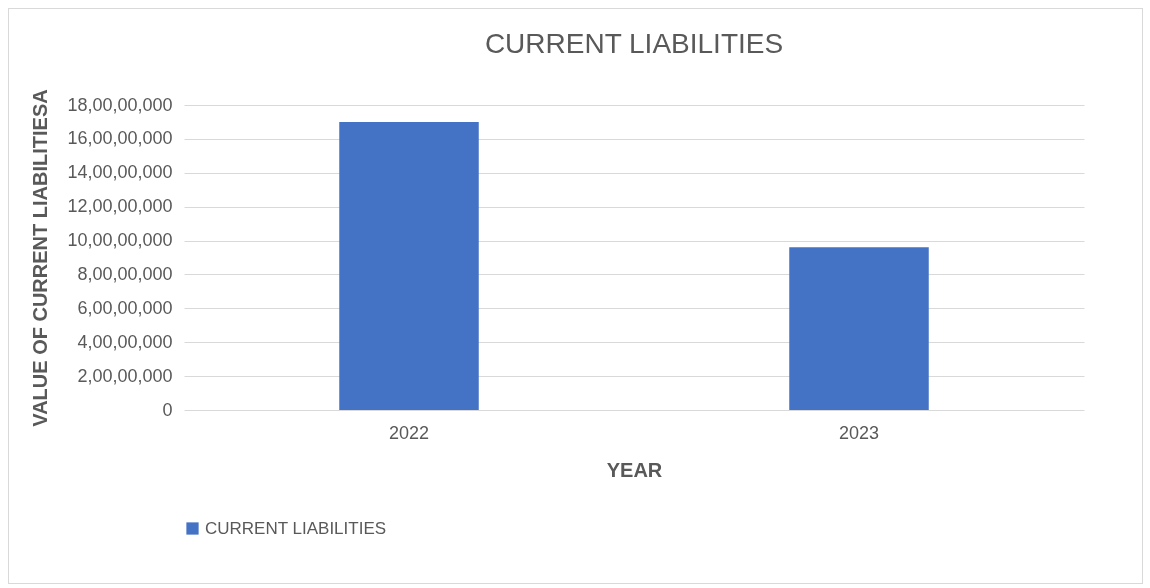  Describe the element at coordinates (634, 43) in the screenshot. I see `chart-title: CURRENT LIABILITIES` at that location.